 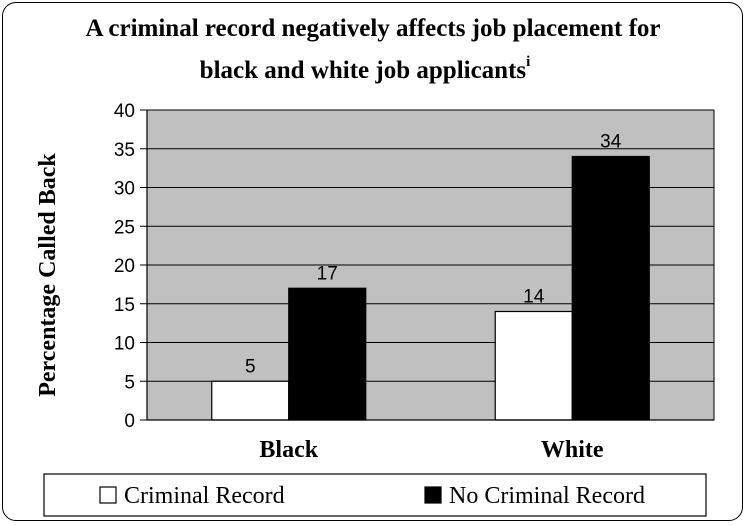 I want to click on chart-title-superscript: i, so click(x=528, y=62).